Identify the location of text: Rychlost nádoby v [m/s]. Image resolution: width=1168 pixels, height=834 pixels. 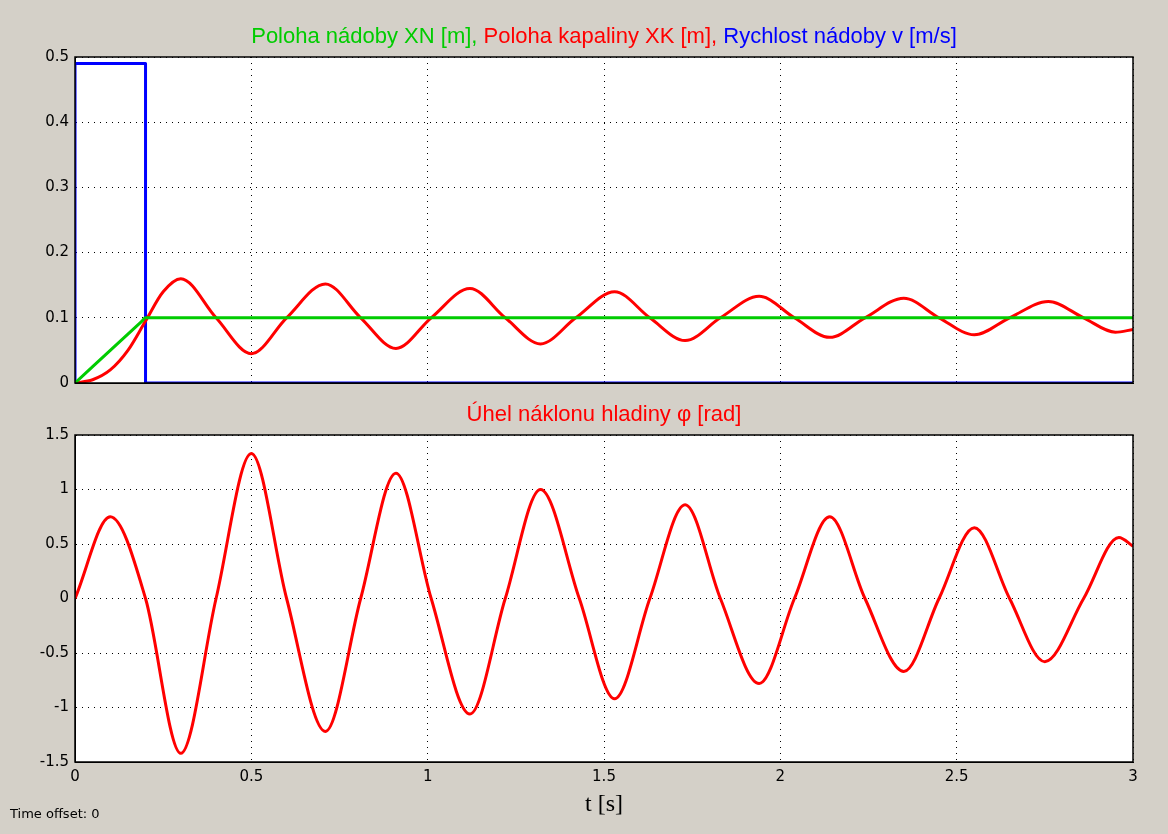
(840, 35).